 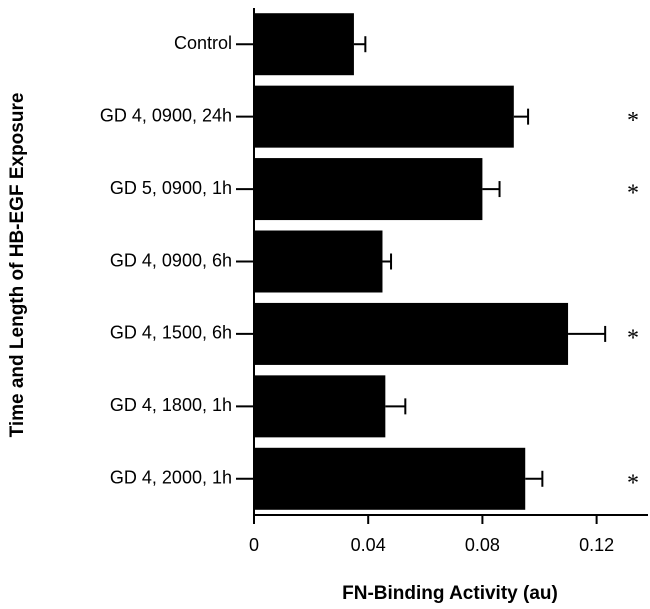 What do you see at coordinates (596, 545) in the screenshot?
I see `x-tick-label: 0.12` at bounding box center [596, 545].